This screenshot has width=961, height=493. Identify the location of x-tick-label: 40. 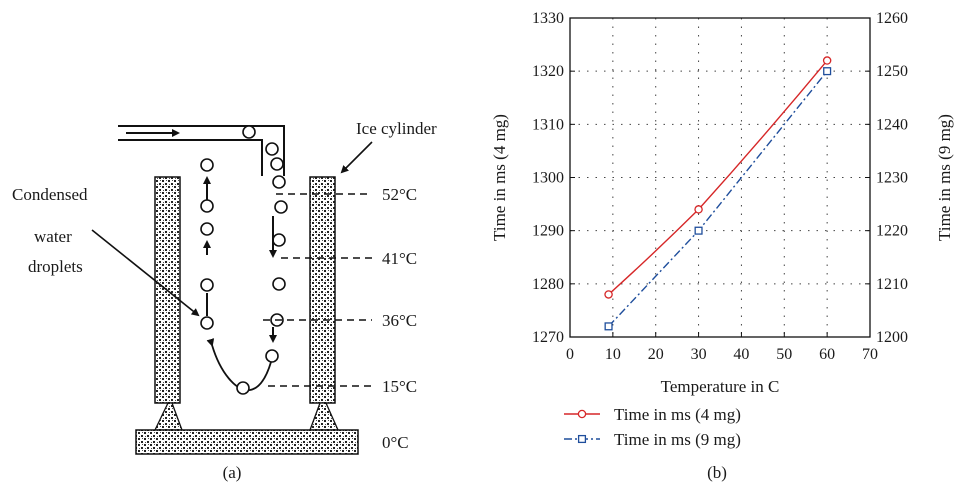
(741, 354).